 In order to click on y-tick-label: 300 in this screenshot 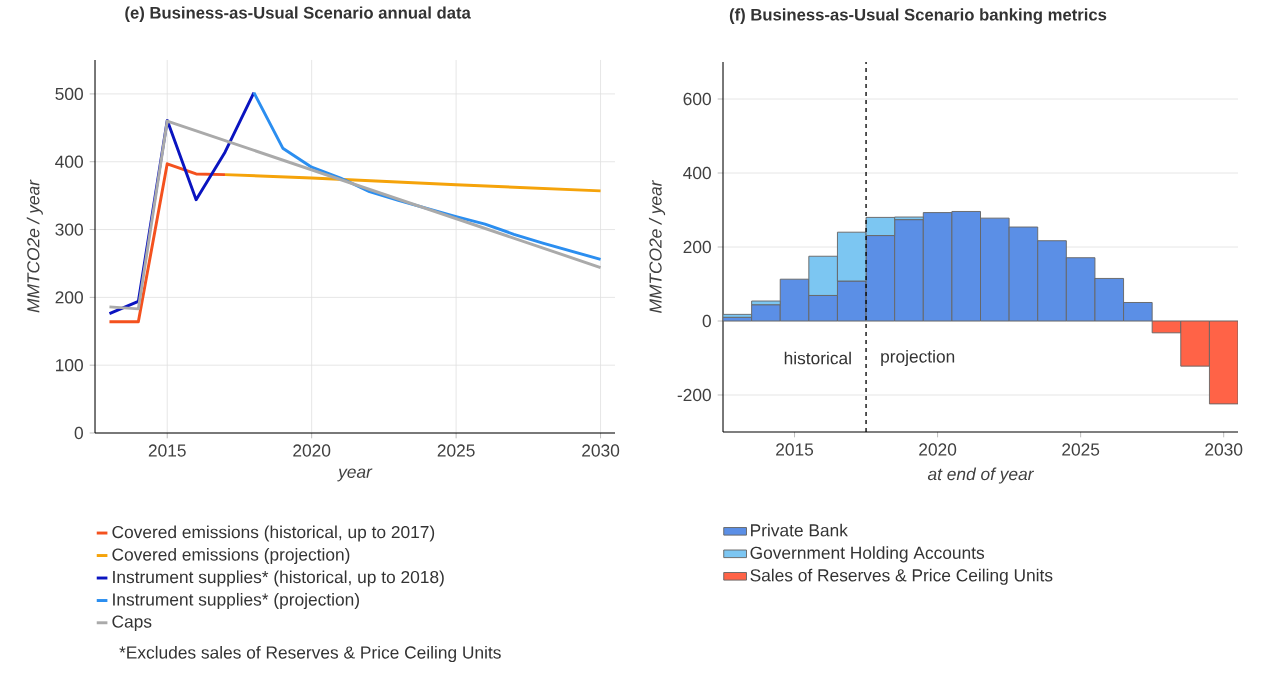, I will do `click(69, 229)`.